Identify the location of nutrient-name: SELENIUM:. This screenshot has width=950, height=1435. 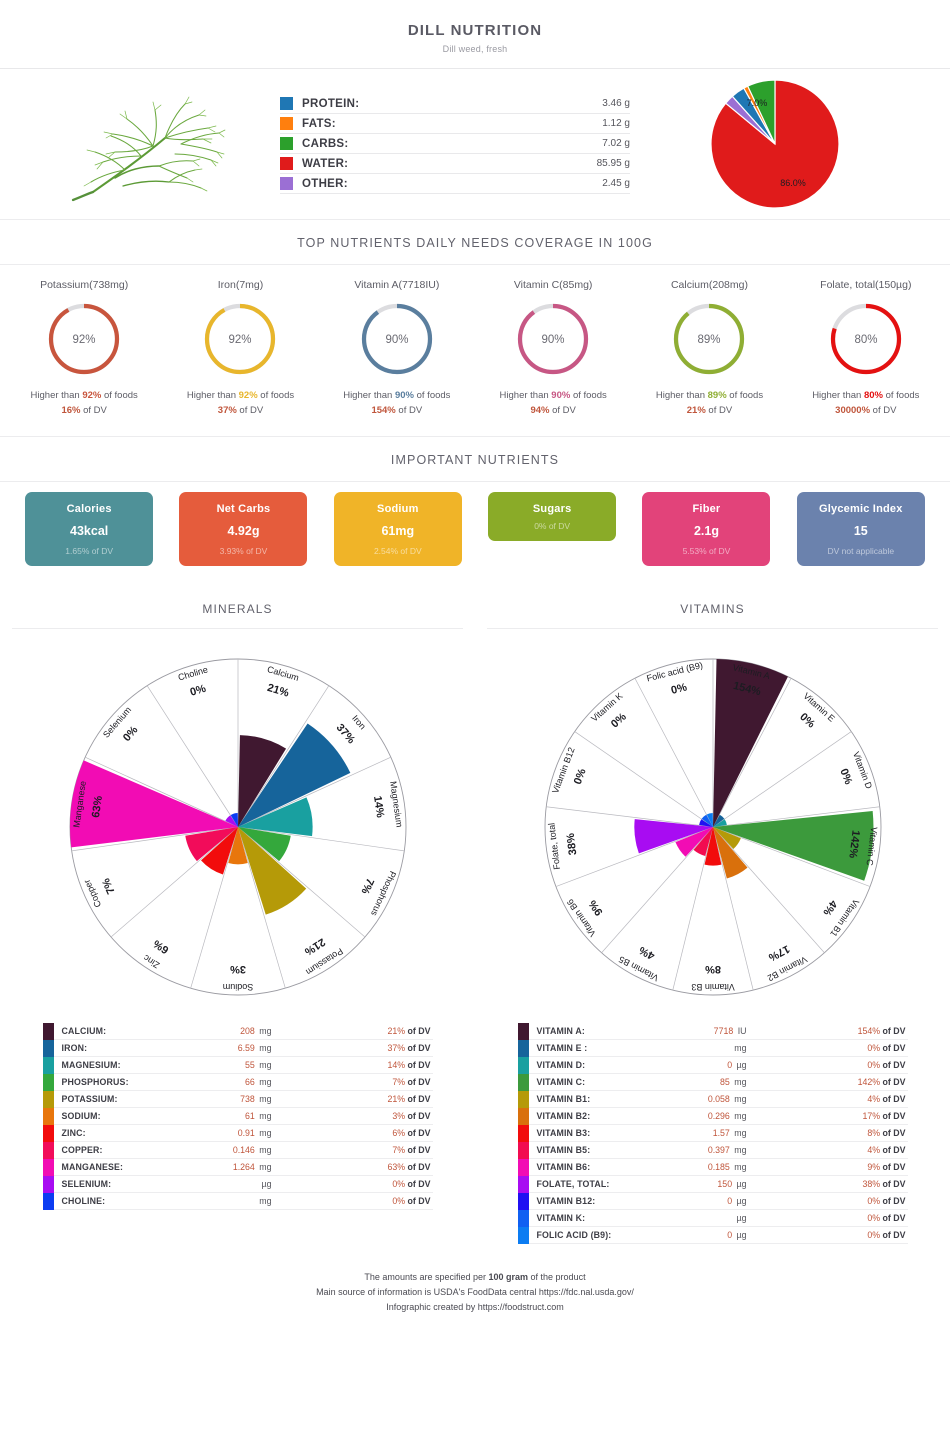
(86, 1184).